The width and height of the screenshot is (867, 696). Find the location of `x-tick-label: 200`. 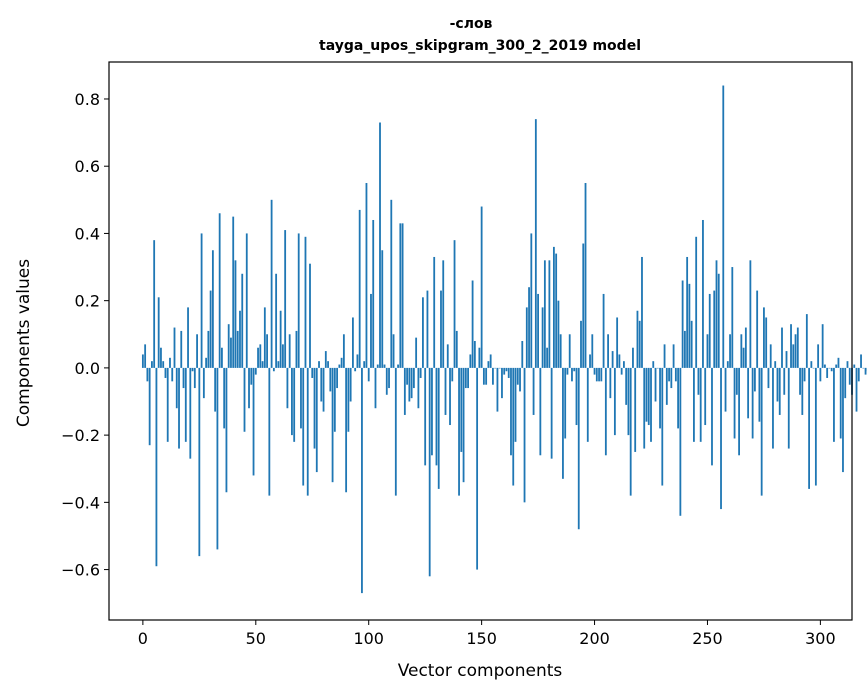

x-tick-label: 200 is located at coordinates (594, 638).